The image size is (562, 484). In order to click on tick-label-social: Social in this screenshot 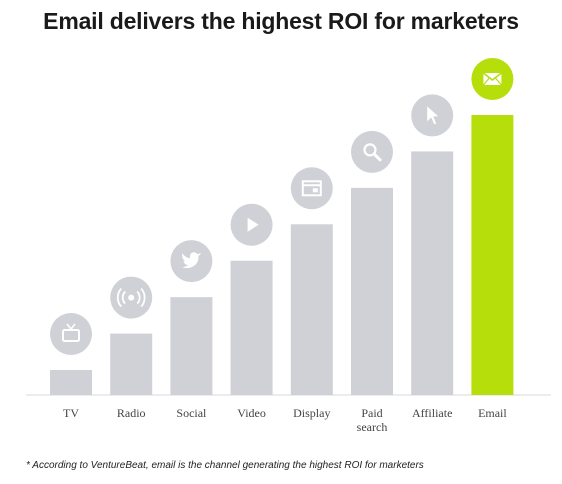, I will do `click(191, 413)`.